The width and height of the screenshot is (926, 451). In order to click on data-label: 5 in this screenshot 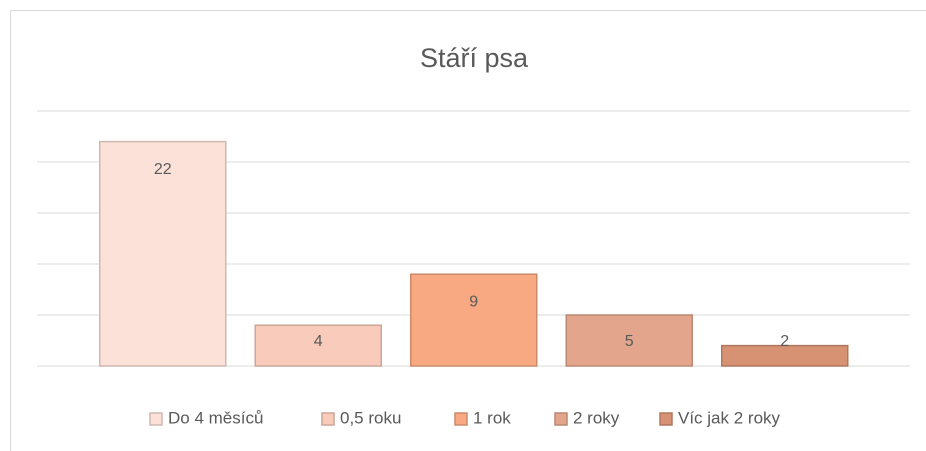, I will do `click(629, 341)`.